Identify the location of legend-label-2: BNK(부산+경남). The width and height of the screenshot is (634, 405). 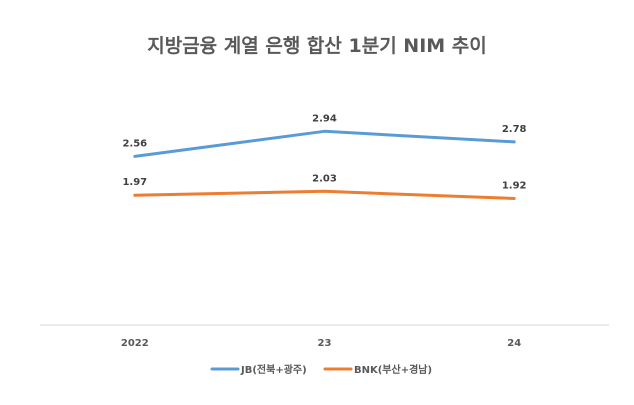
(393, 369).